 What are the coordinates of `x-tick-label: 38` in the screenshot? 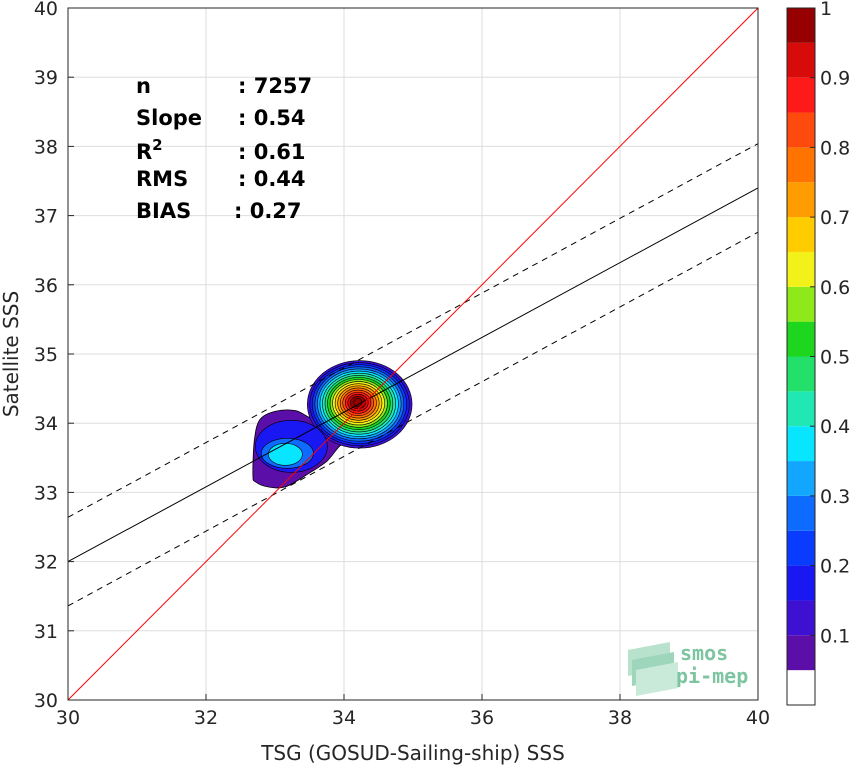 It's located at (620, 718).